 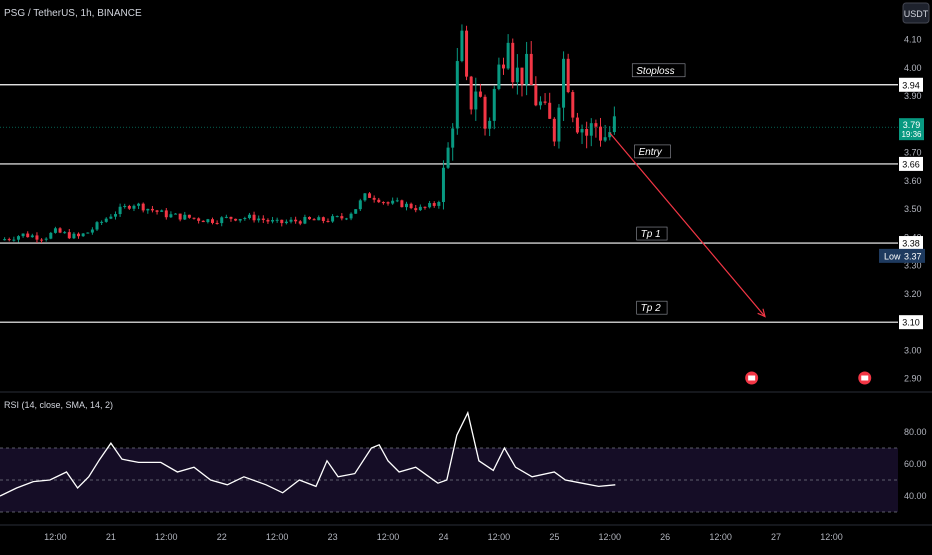 What do you see at coordinates (761, 313) in the screenshot?
I see `projection-arrow-head` at bounding box center [761, 313].